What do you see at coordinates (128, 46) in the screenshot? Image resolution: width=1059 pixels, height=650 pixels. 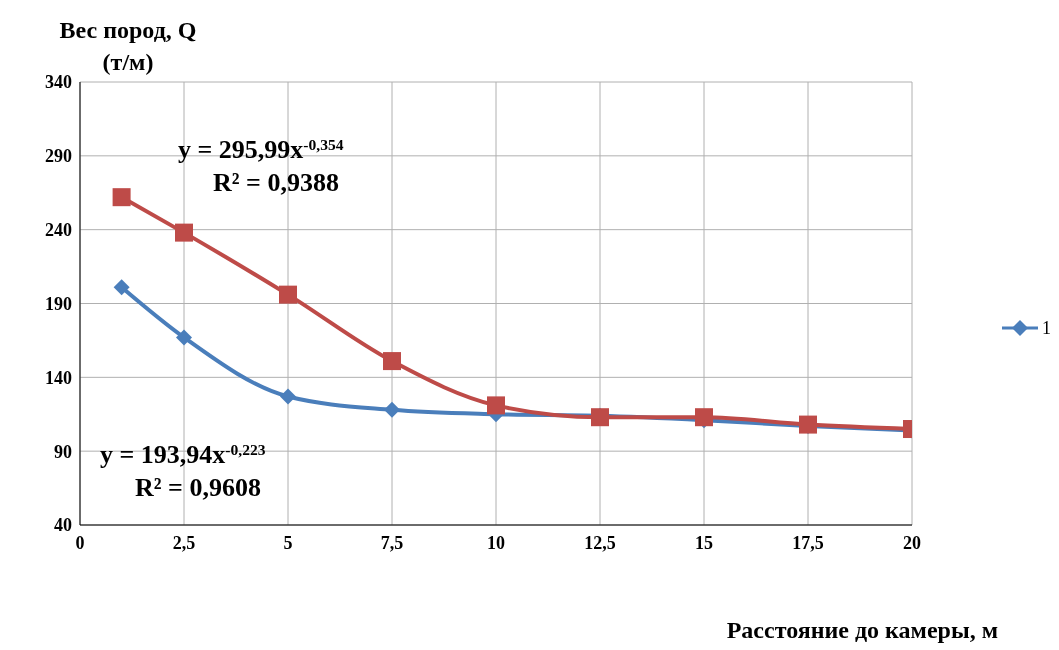 I see `y-axis-title: Вес пород, Q (т/м)` at bounding box center [128, 46].